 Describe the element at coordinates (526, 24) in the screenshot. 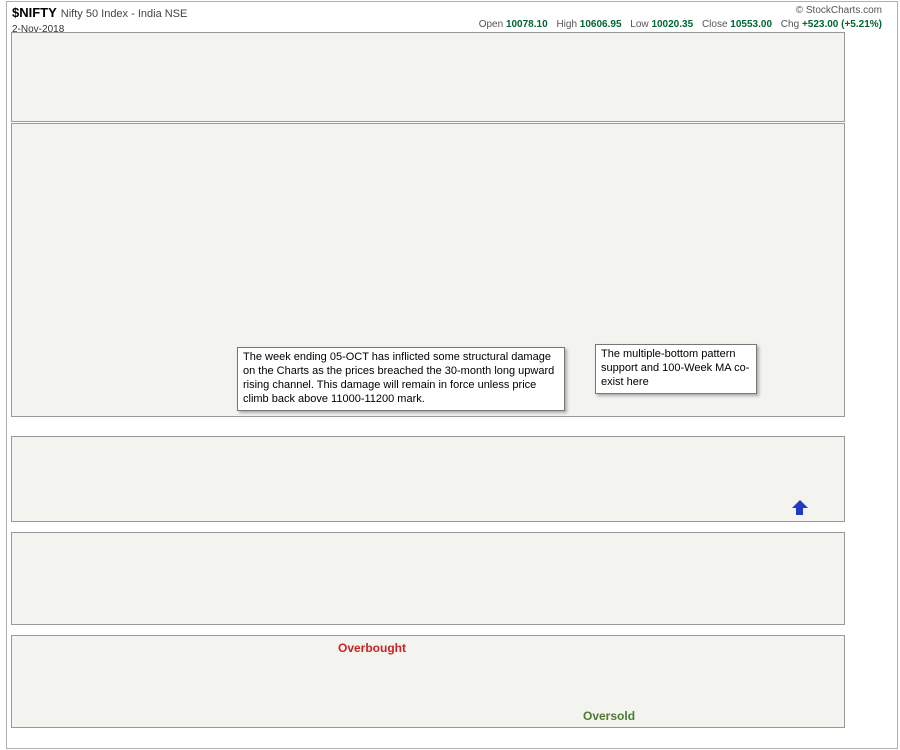

I see `open-value: 10078.10` at that location.